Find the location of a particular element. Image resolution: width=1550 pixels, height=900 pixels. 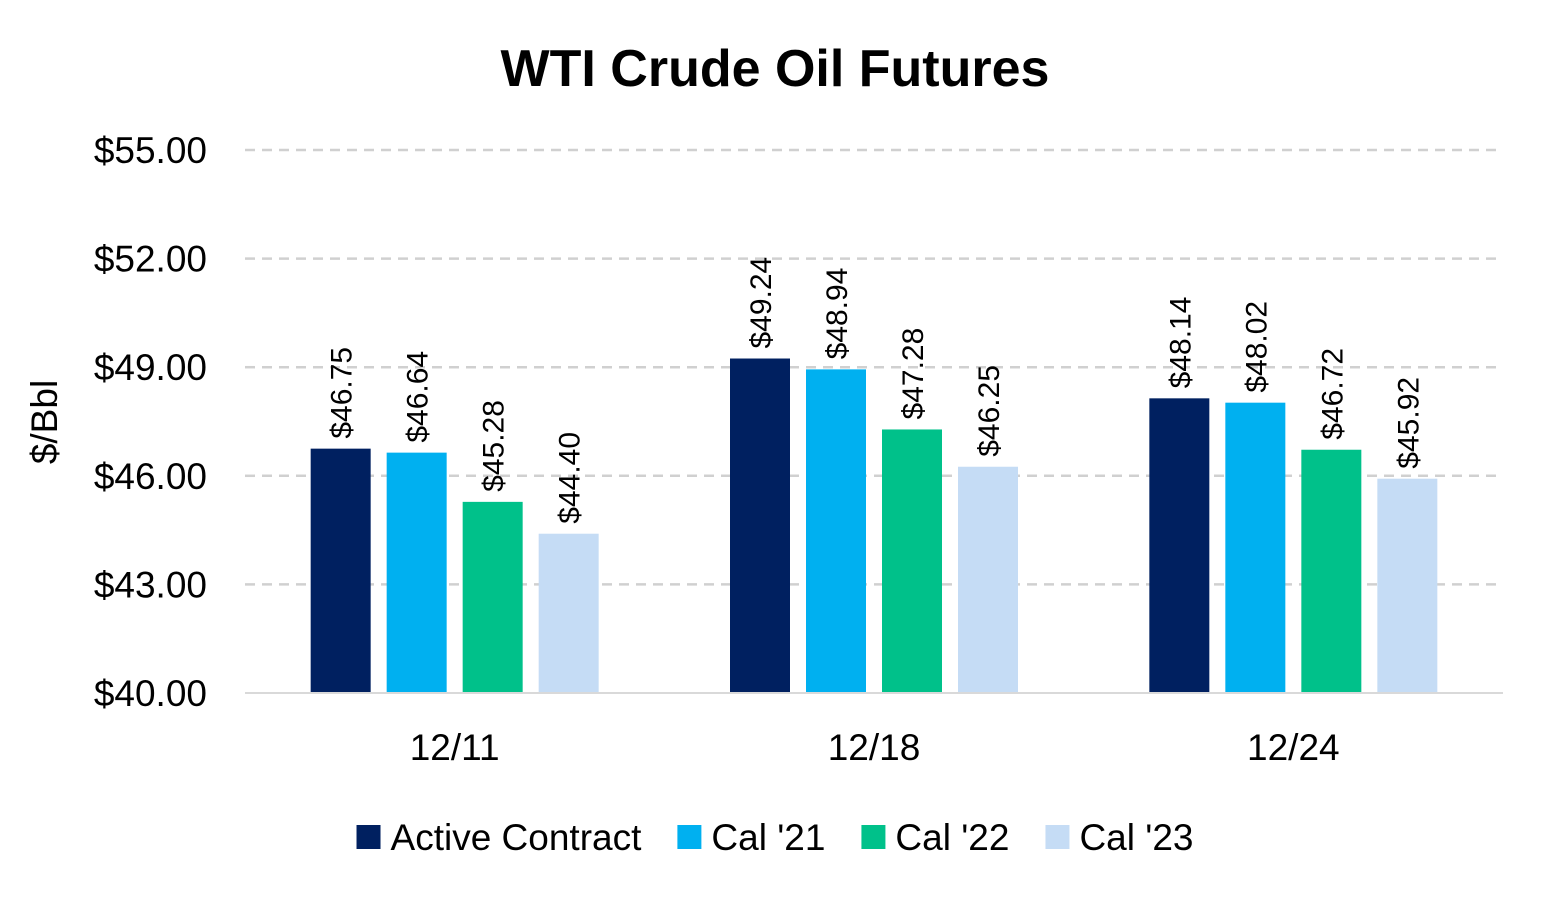

legend-label: Active Contract is located at coordinates (517, 837).